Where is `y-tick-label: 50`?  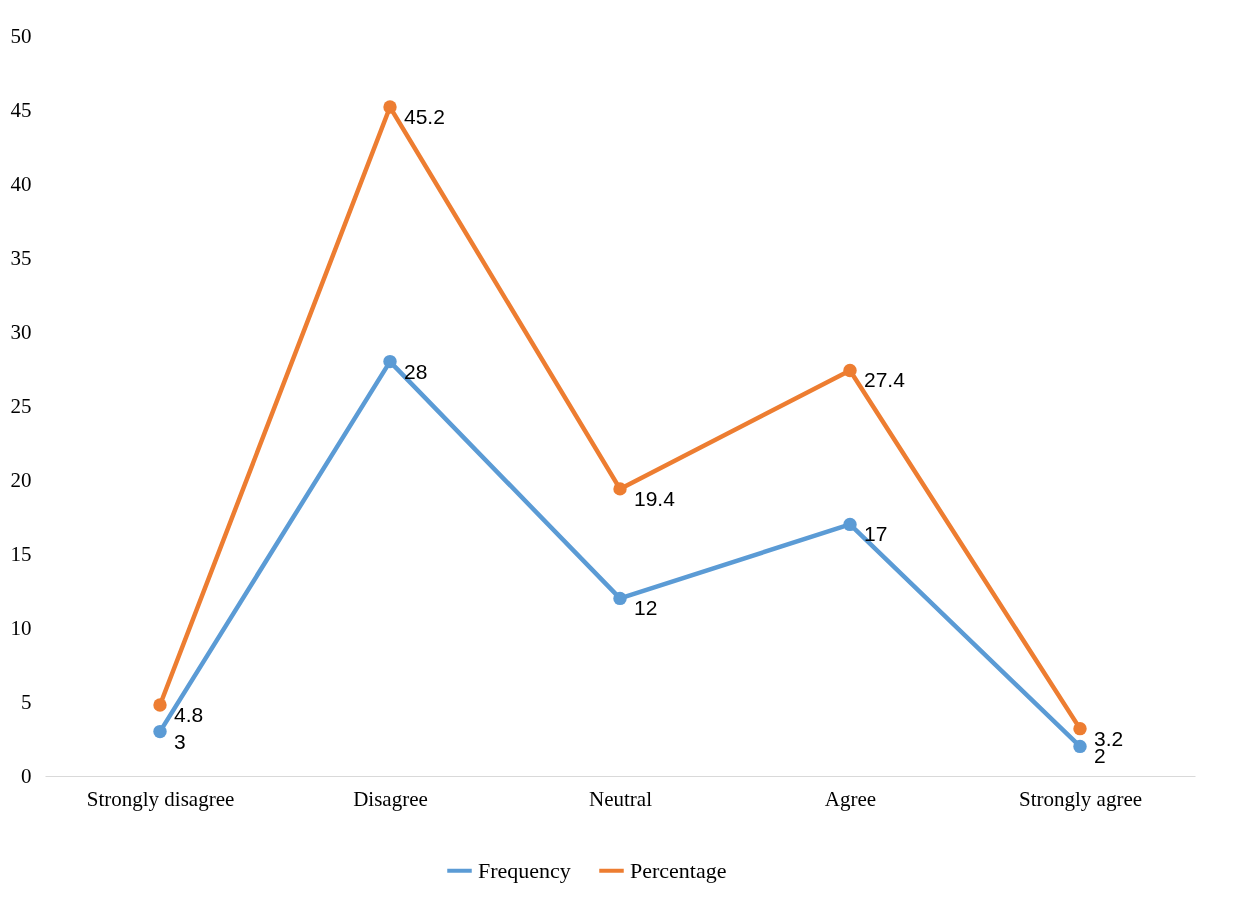 y-tick-label: 50 is located at coordinates (21, 35).